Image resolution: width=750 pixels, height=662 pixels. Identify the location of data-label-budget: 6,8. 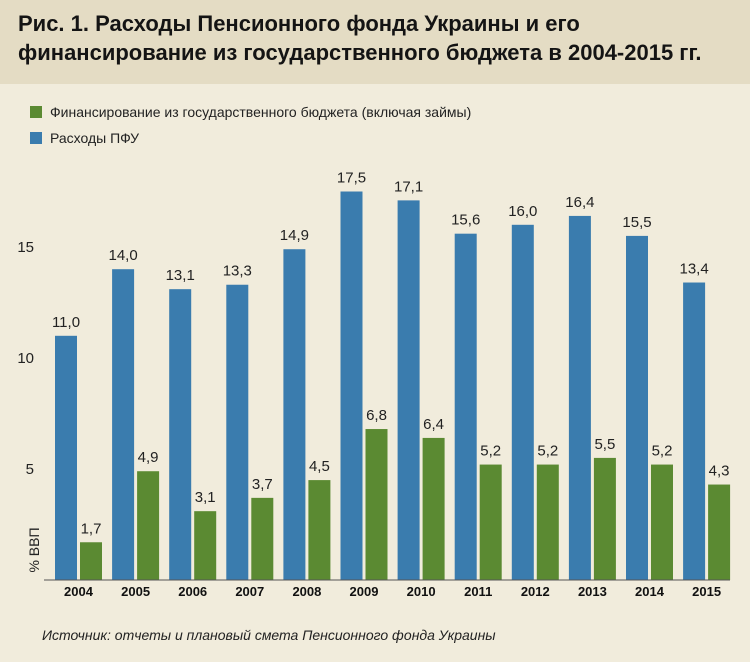
(376, 415).